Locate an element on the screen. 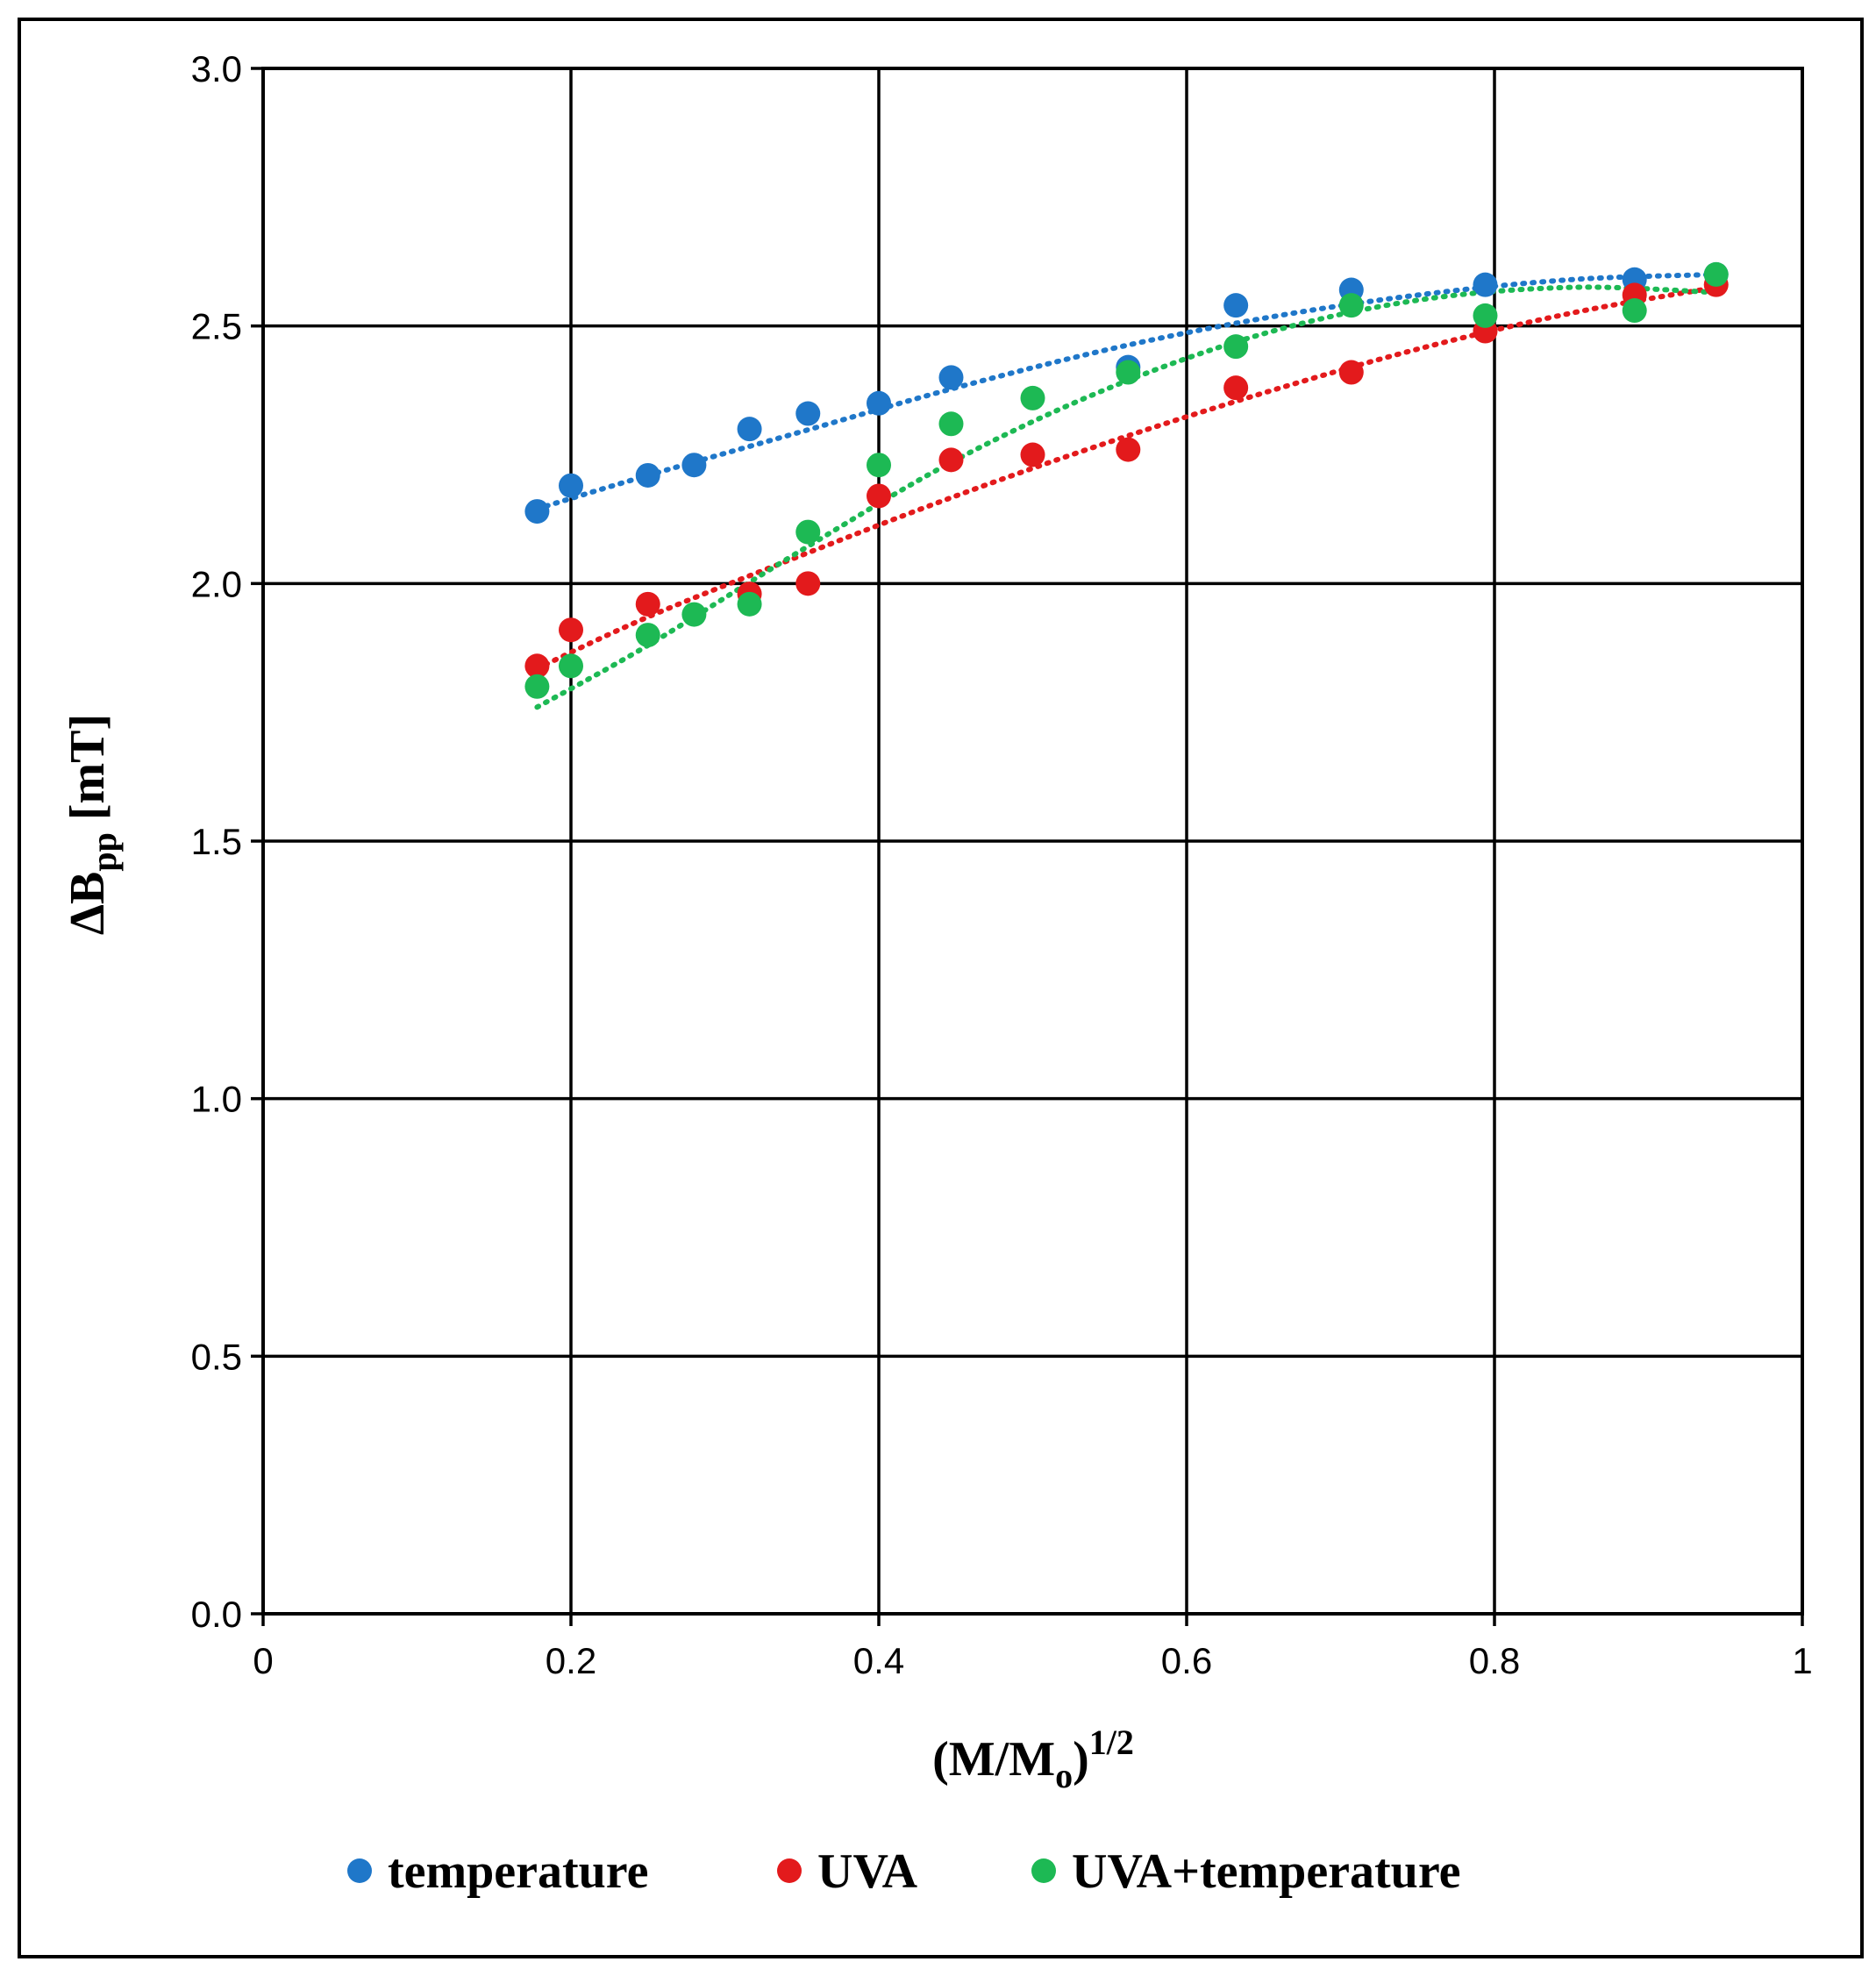  x-axis-title: (M/Mo)1/2 is located at coordinates (1033, 1759).